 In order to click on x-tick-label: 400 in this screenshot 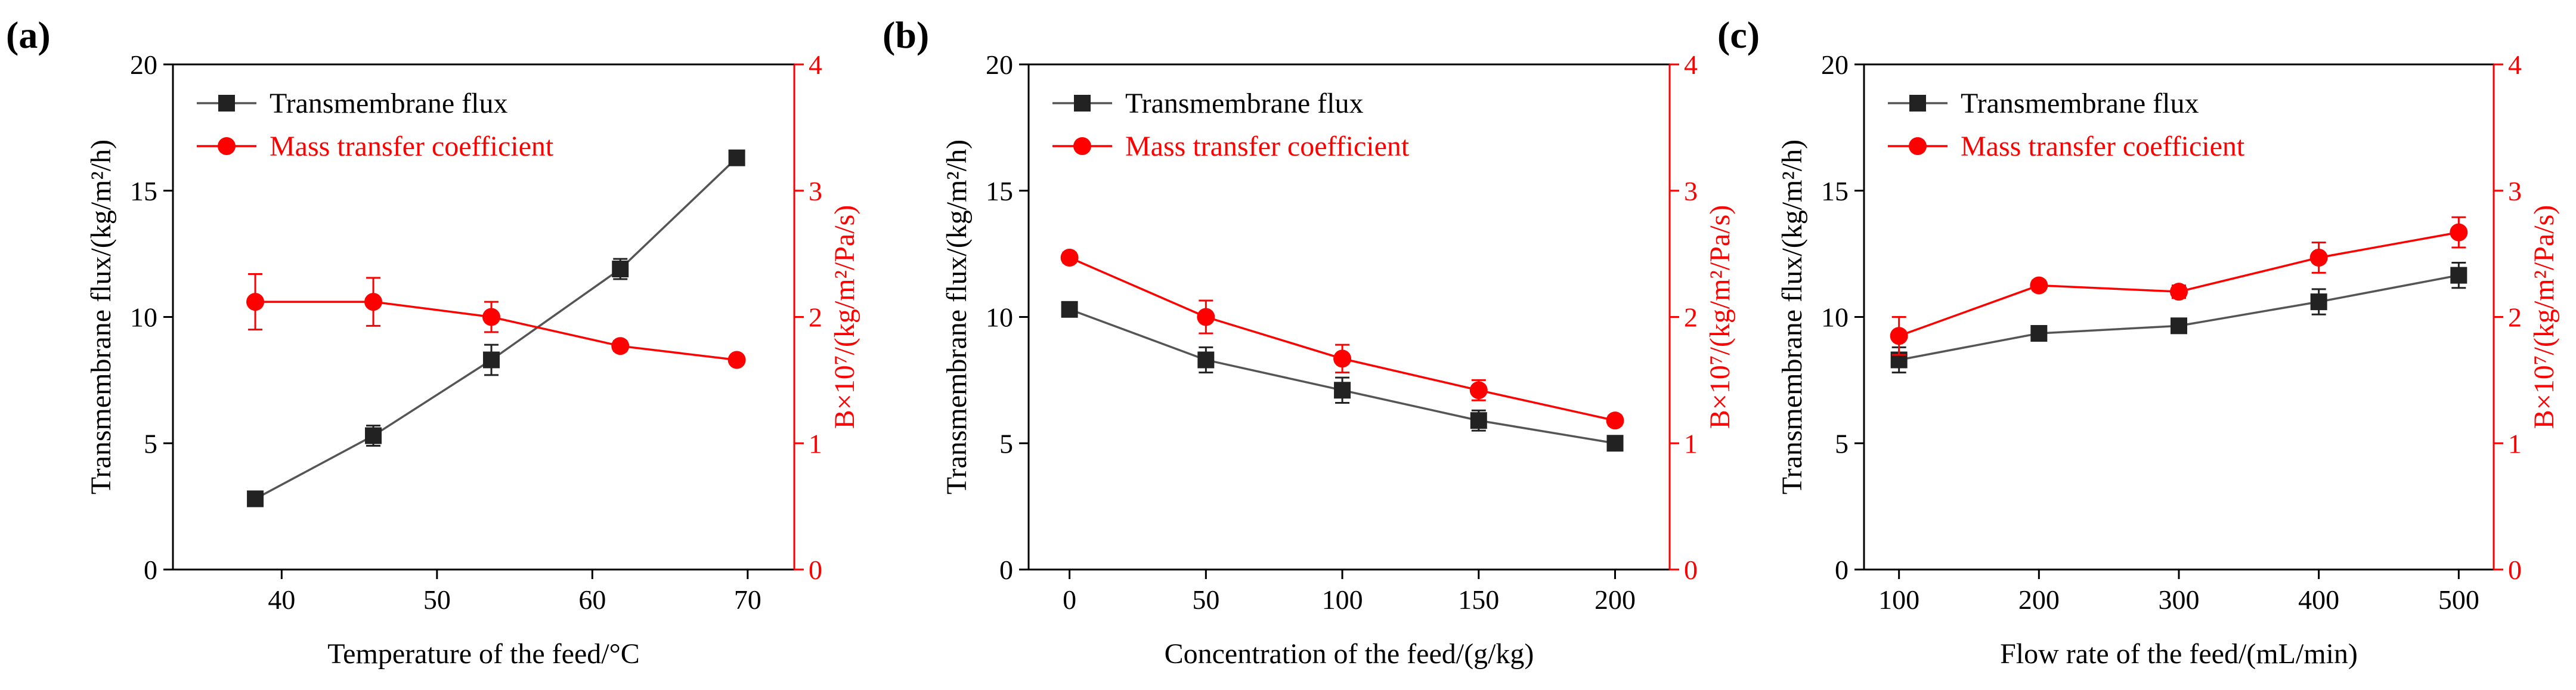, I will do `click(2318, 599)`.